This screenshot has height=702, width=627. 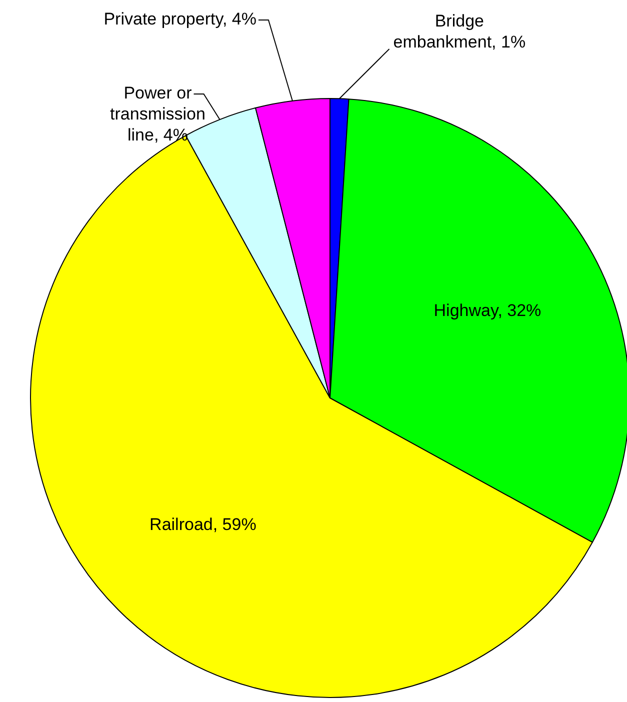 I want to click on slice-label: Power or transmission line, 4%, so click(x=158, y=114).